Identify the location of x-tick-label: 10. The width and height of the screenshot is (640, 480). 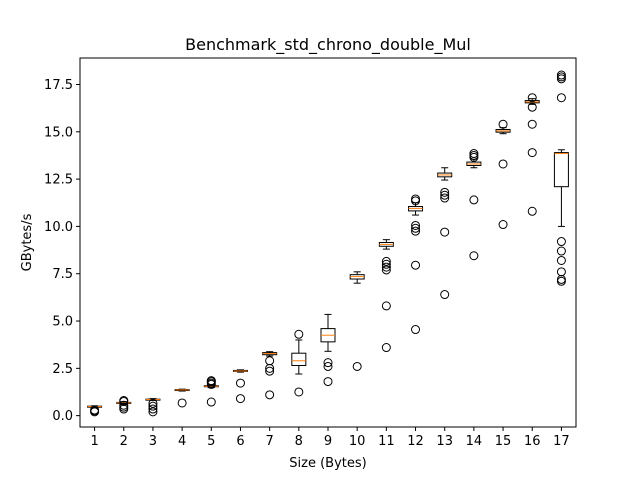
(357, 441).